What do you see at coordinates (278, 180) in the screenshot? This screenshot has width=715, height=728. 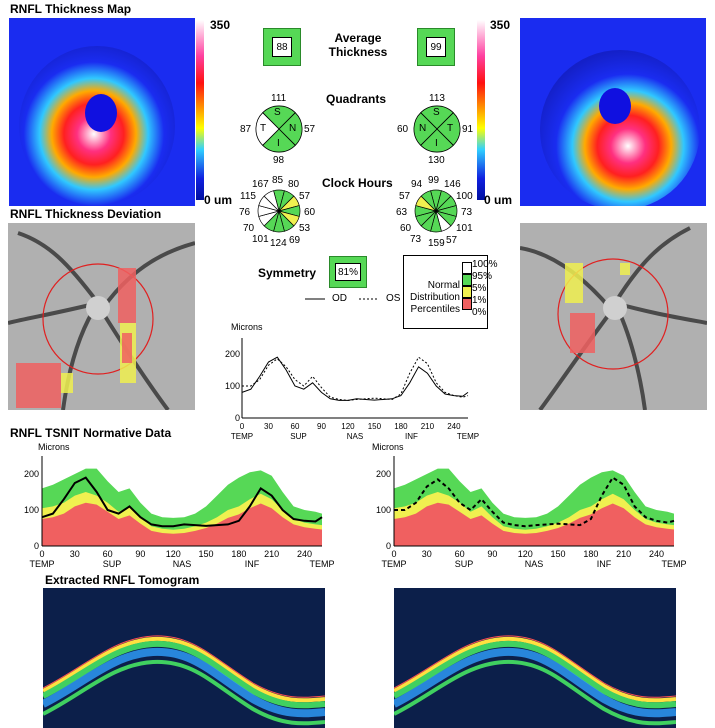 I see `clock-od-12: 85` at bounding box center [278, 180].